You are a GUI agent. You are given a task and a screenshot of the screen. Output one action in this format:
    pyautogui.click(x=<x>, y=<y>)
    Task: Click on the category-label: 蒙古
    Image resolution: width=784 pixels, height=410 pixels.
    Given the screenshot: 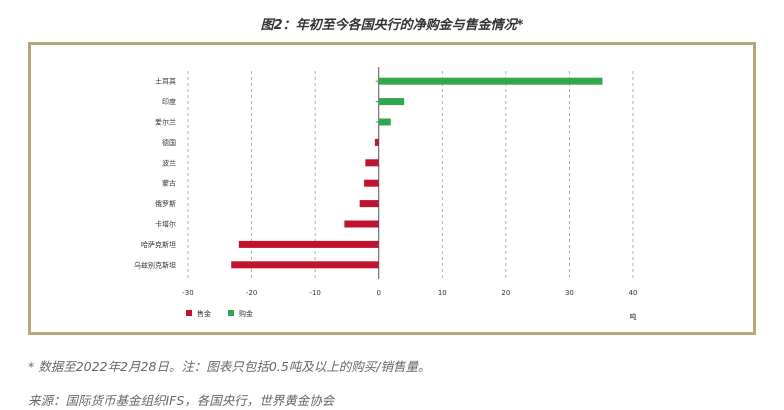 What is the action you would take?
    pyautogui.click(x=169, y=183)
    